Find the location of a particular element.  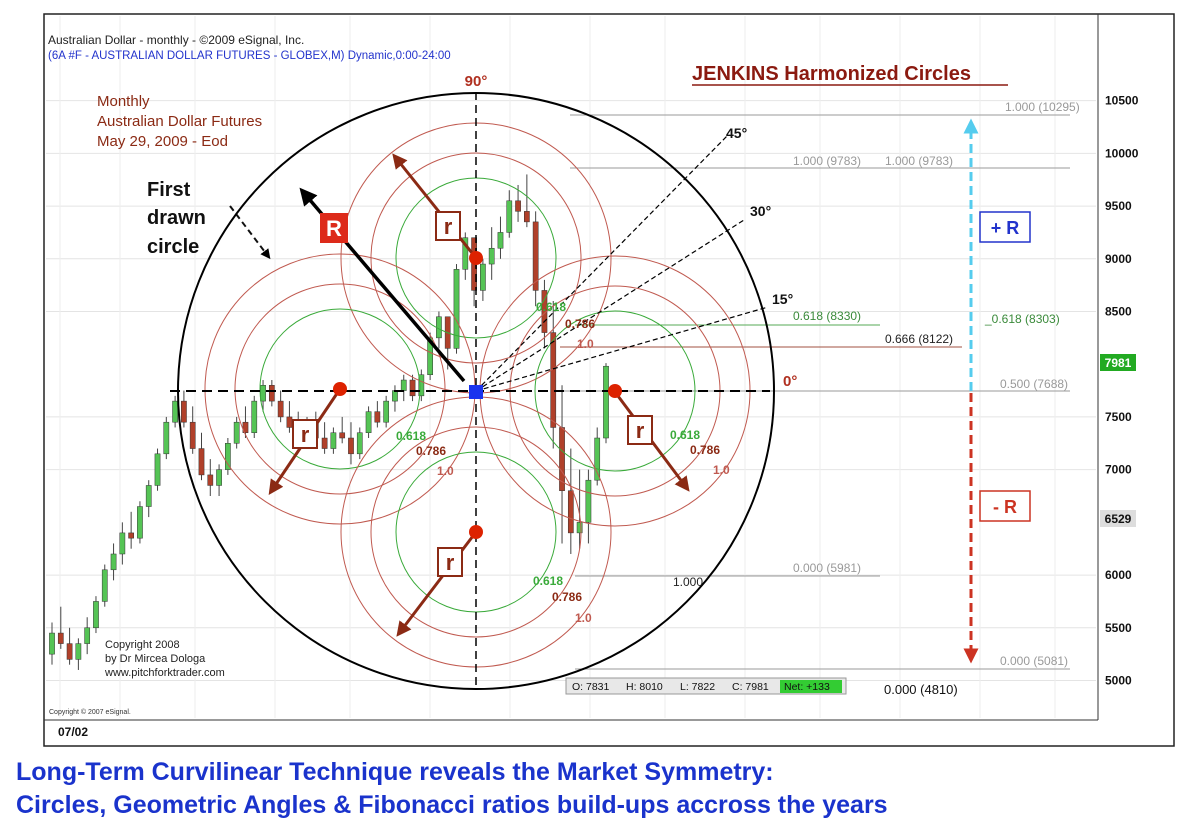

note-first: First is located at coordinates (169, 190).